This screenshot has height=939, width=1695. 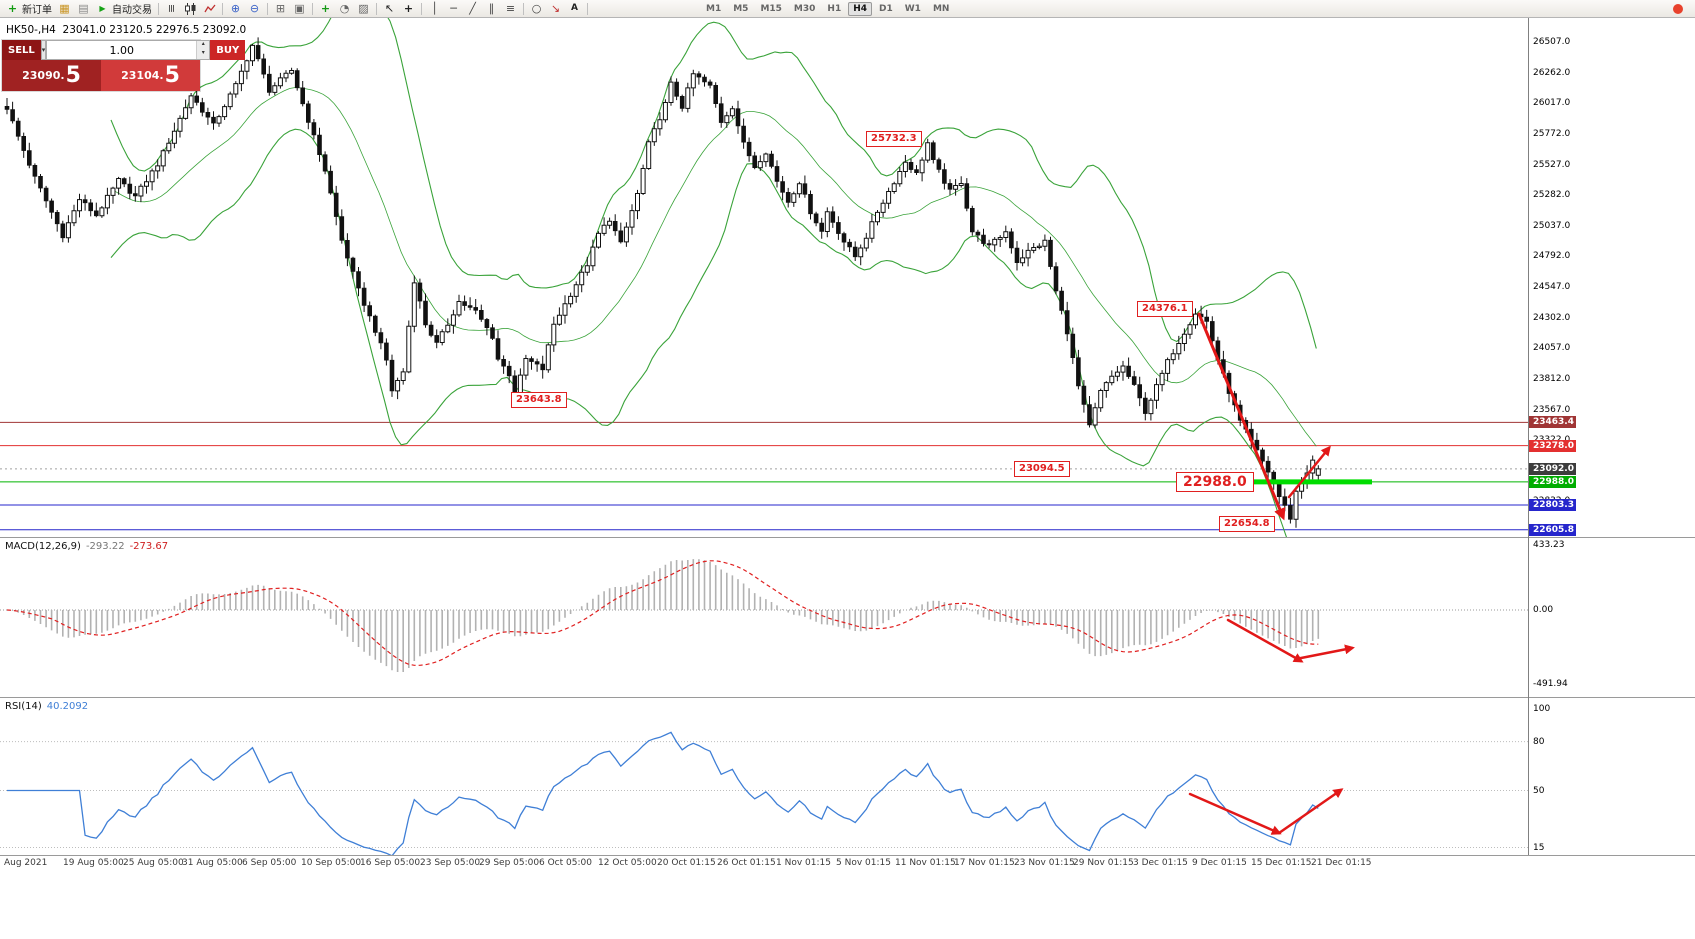 I want to click on zoom-in-button: ⊕, so click(x=235, y=8).